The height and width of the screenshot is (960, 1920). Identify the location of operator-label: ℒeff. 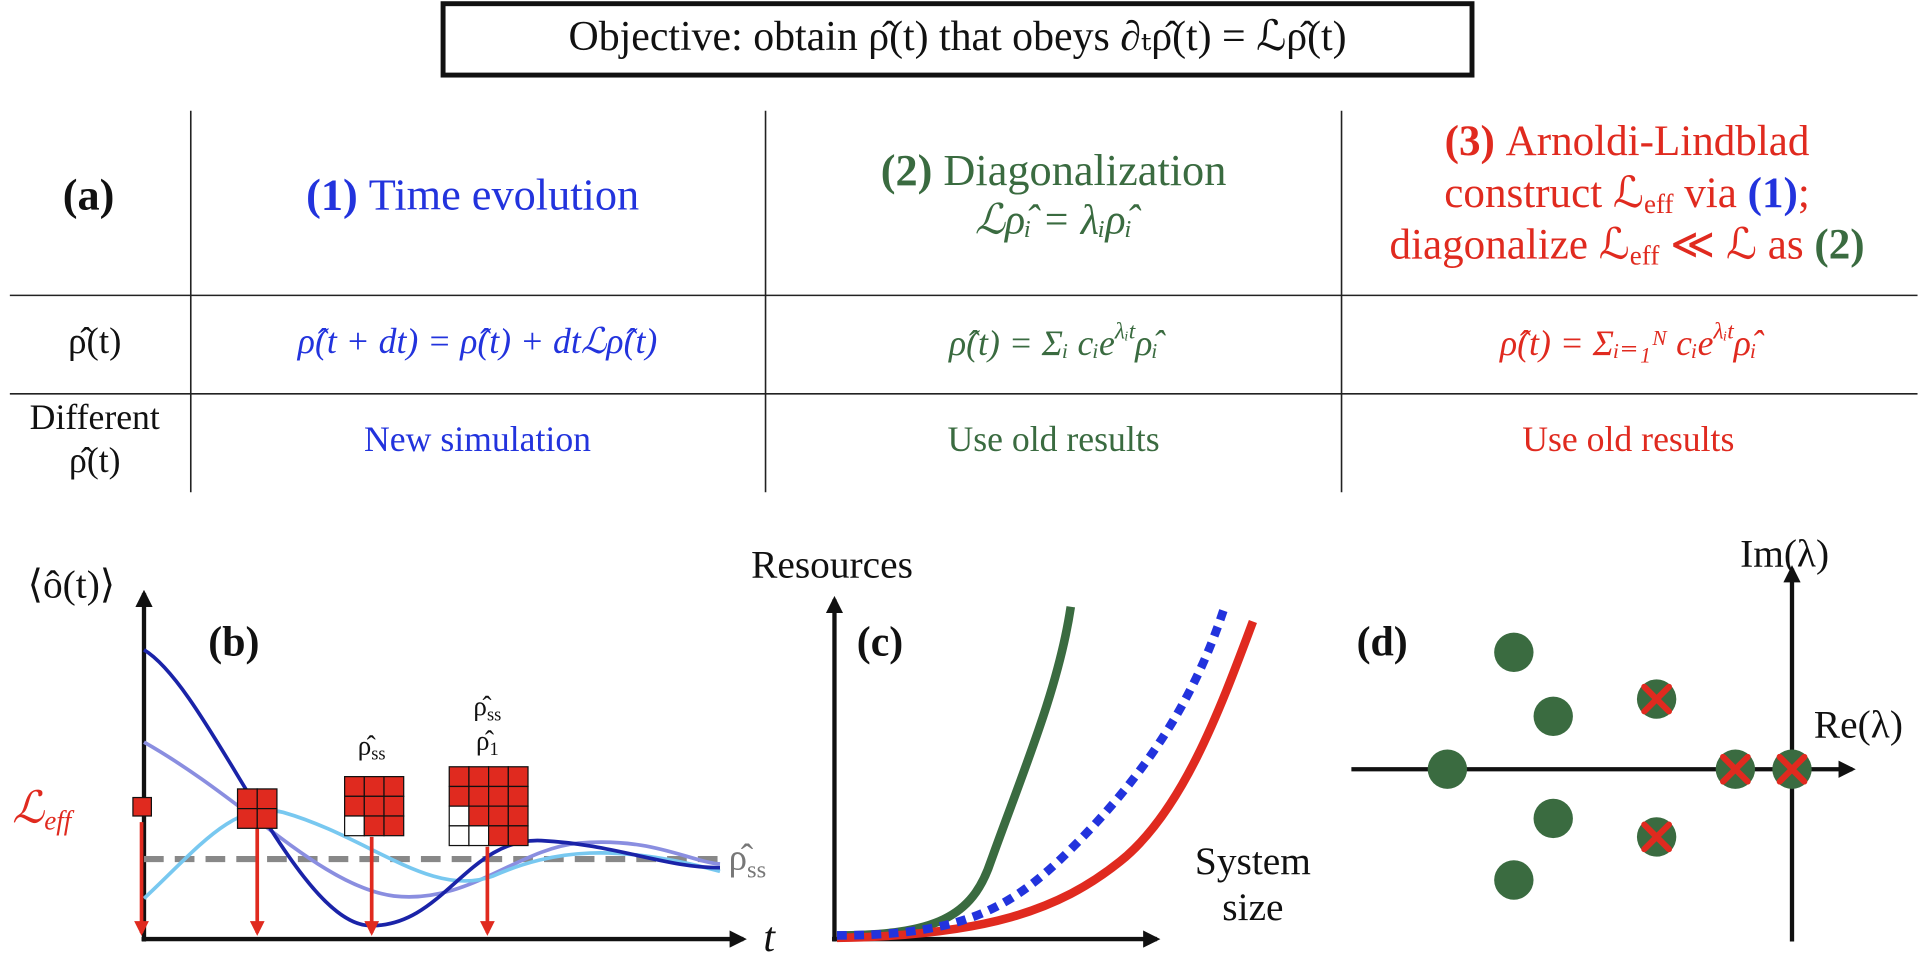
(43, 809).